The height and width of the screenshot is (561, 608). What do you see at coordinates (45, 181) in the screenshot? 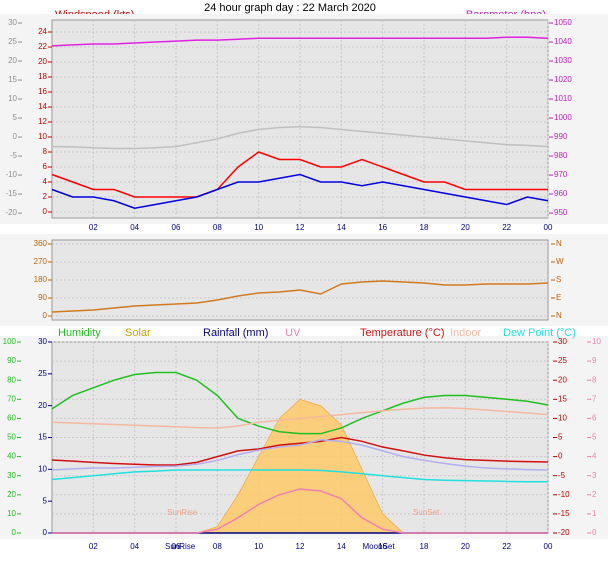
I see `y-tick-label: 4` at bounding box center [45, 181].